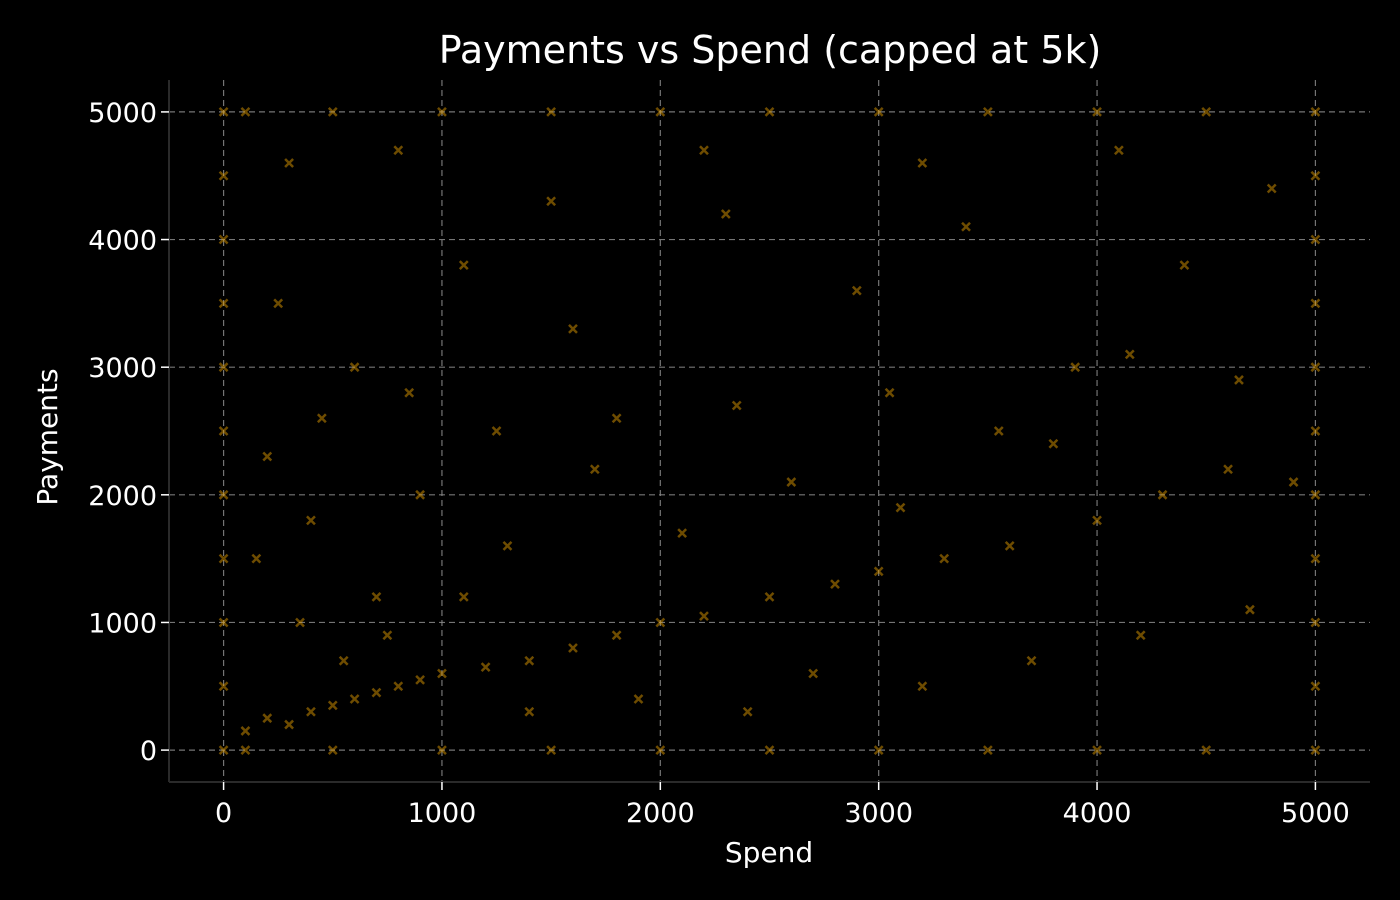 The width and height of the screenshot is (1400, 900). Describe the element at coordinates (128, 432) in the screenshot. I see `y-ticks: 0 1000 2000 3000 4000 5000` at that location.